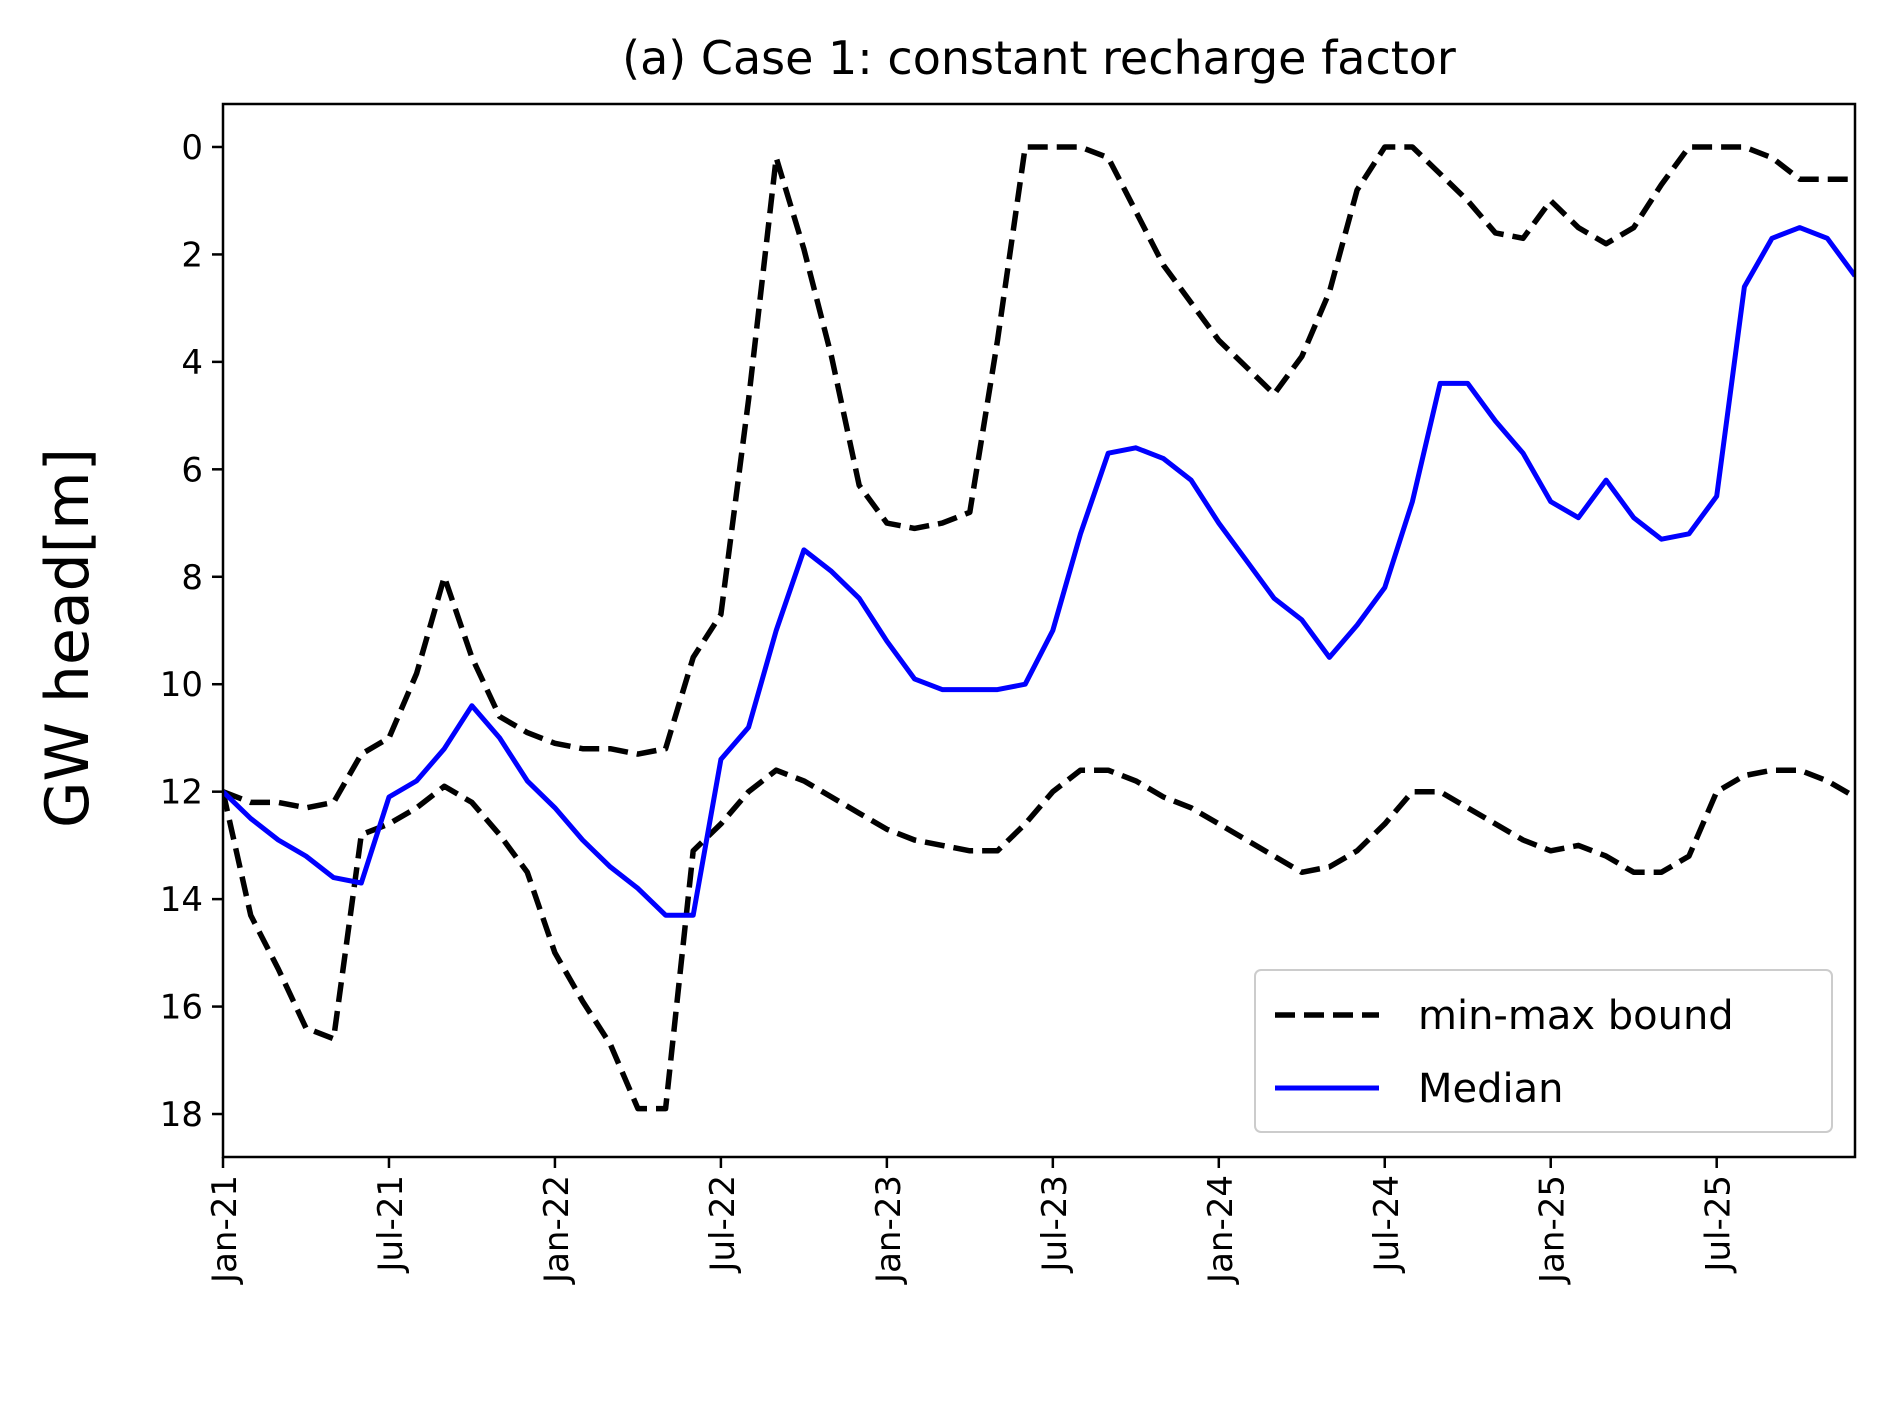 The height and width of the screenshot is (1409, 1880). What do you see at coordinates (391, 1224) in the screenshot?
I see `x-tick-label: Jul-21` at bounding box center [391, 1224].